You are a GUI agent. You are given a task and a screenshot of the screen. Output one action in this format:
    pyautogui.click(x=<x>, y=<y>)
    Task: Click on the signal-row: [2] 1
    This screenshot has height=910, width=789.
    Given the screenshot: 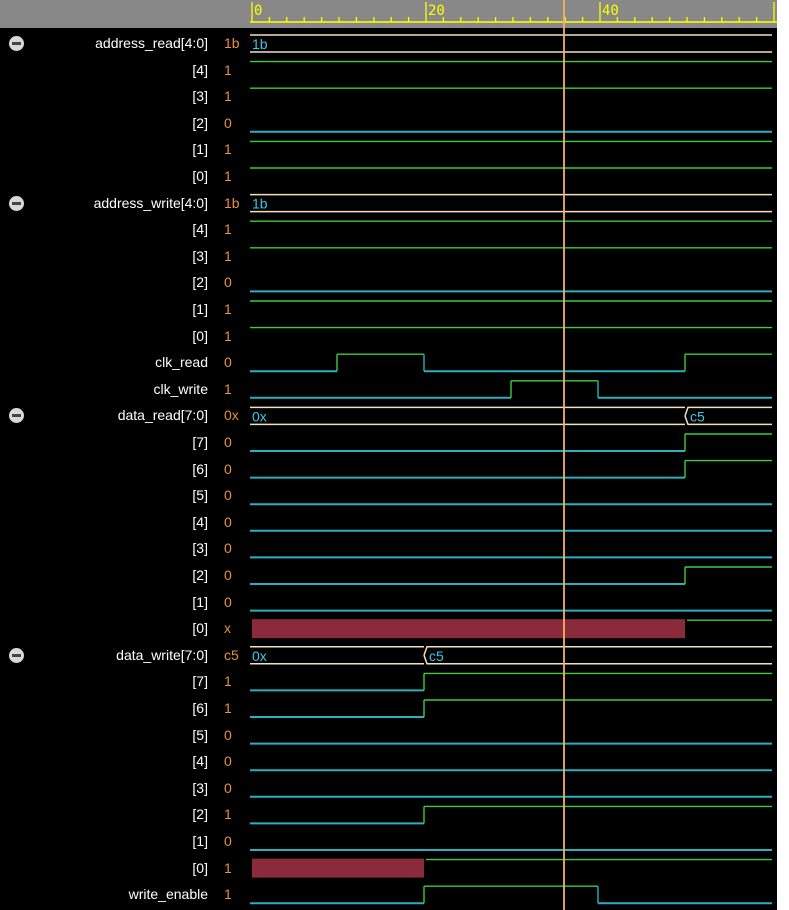 What is the action you would take?
    pyautogui.click(x=125, y=814)
    